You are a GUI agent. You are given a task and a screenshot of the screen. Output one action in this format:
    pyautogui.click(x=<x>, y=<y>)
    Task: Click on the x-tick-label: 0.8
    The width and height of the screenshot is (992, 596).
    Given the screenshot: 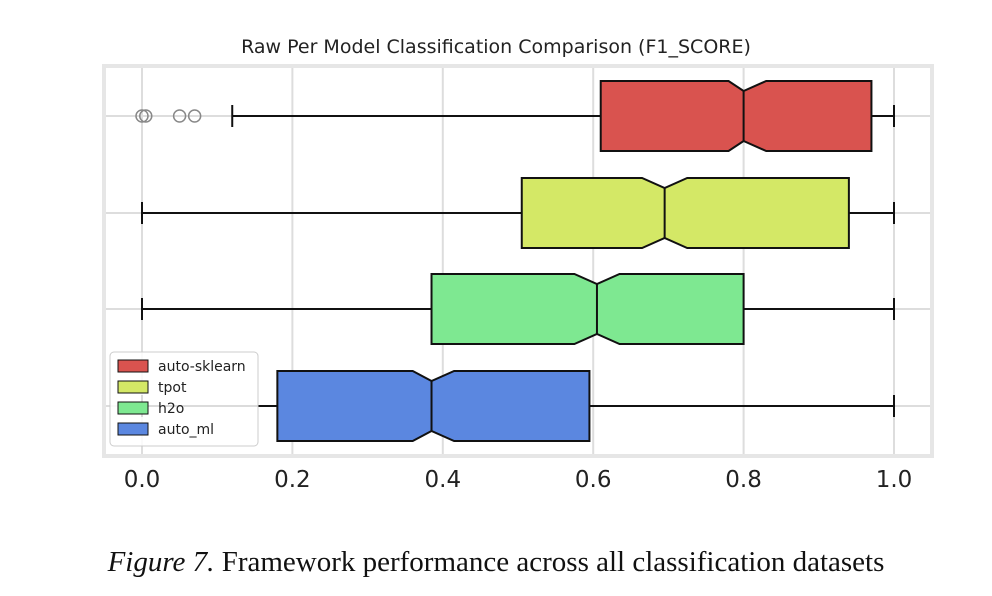 What is the action you would take?
    pyautogui.click(x=743, y=480)
    